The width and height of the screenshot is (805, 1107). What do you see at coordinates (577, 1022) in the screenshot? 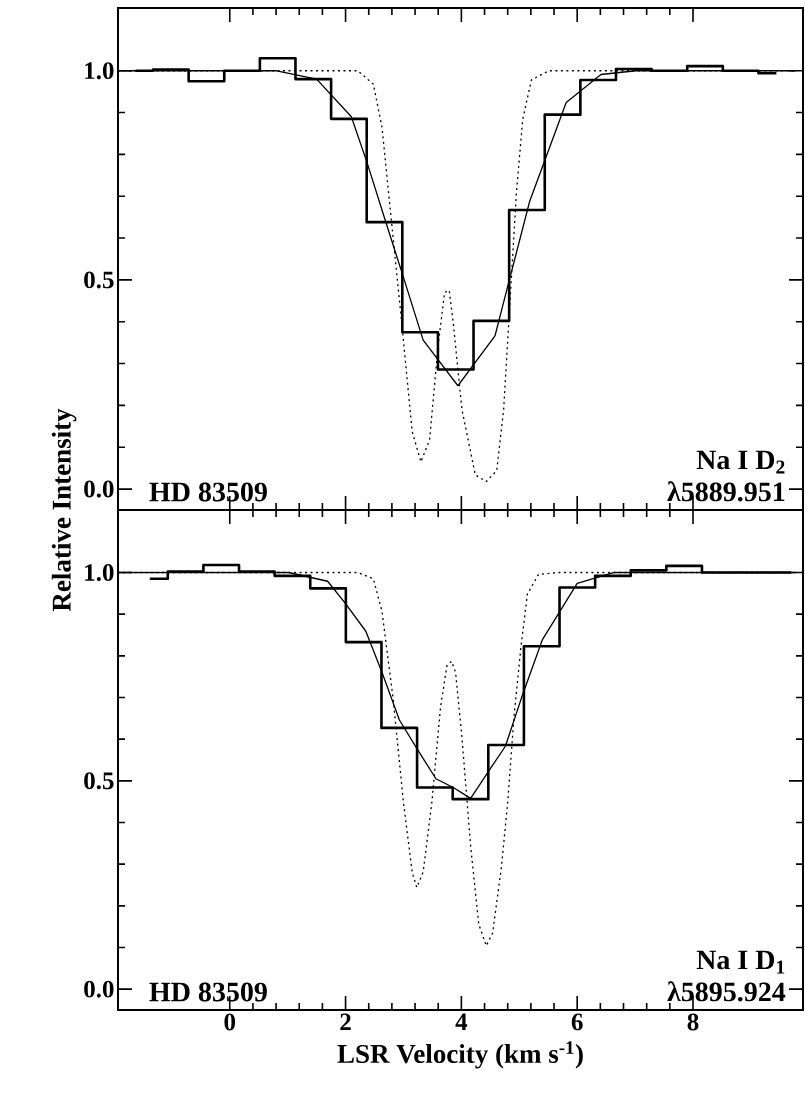
I see `x-tick-label: 6` at bounding box center [577, 1022].